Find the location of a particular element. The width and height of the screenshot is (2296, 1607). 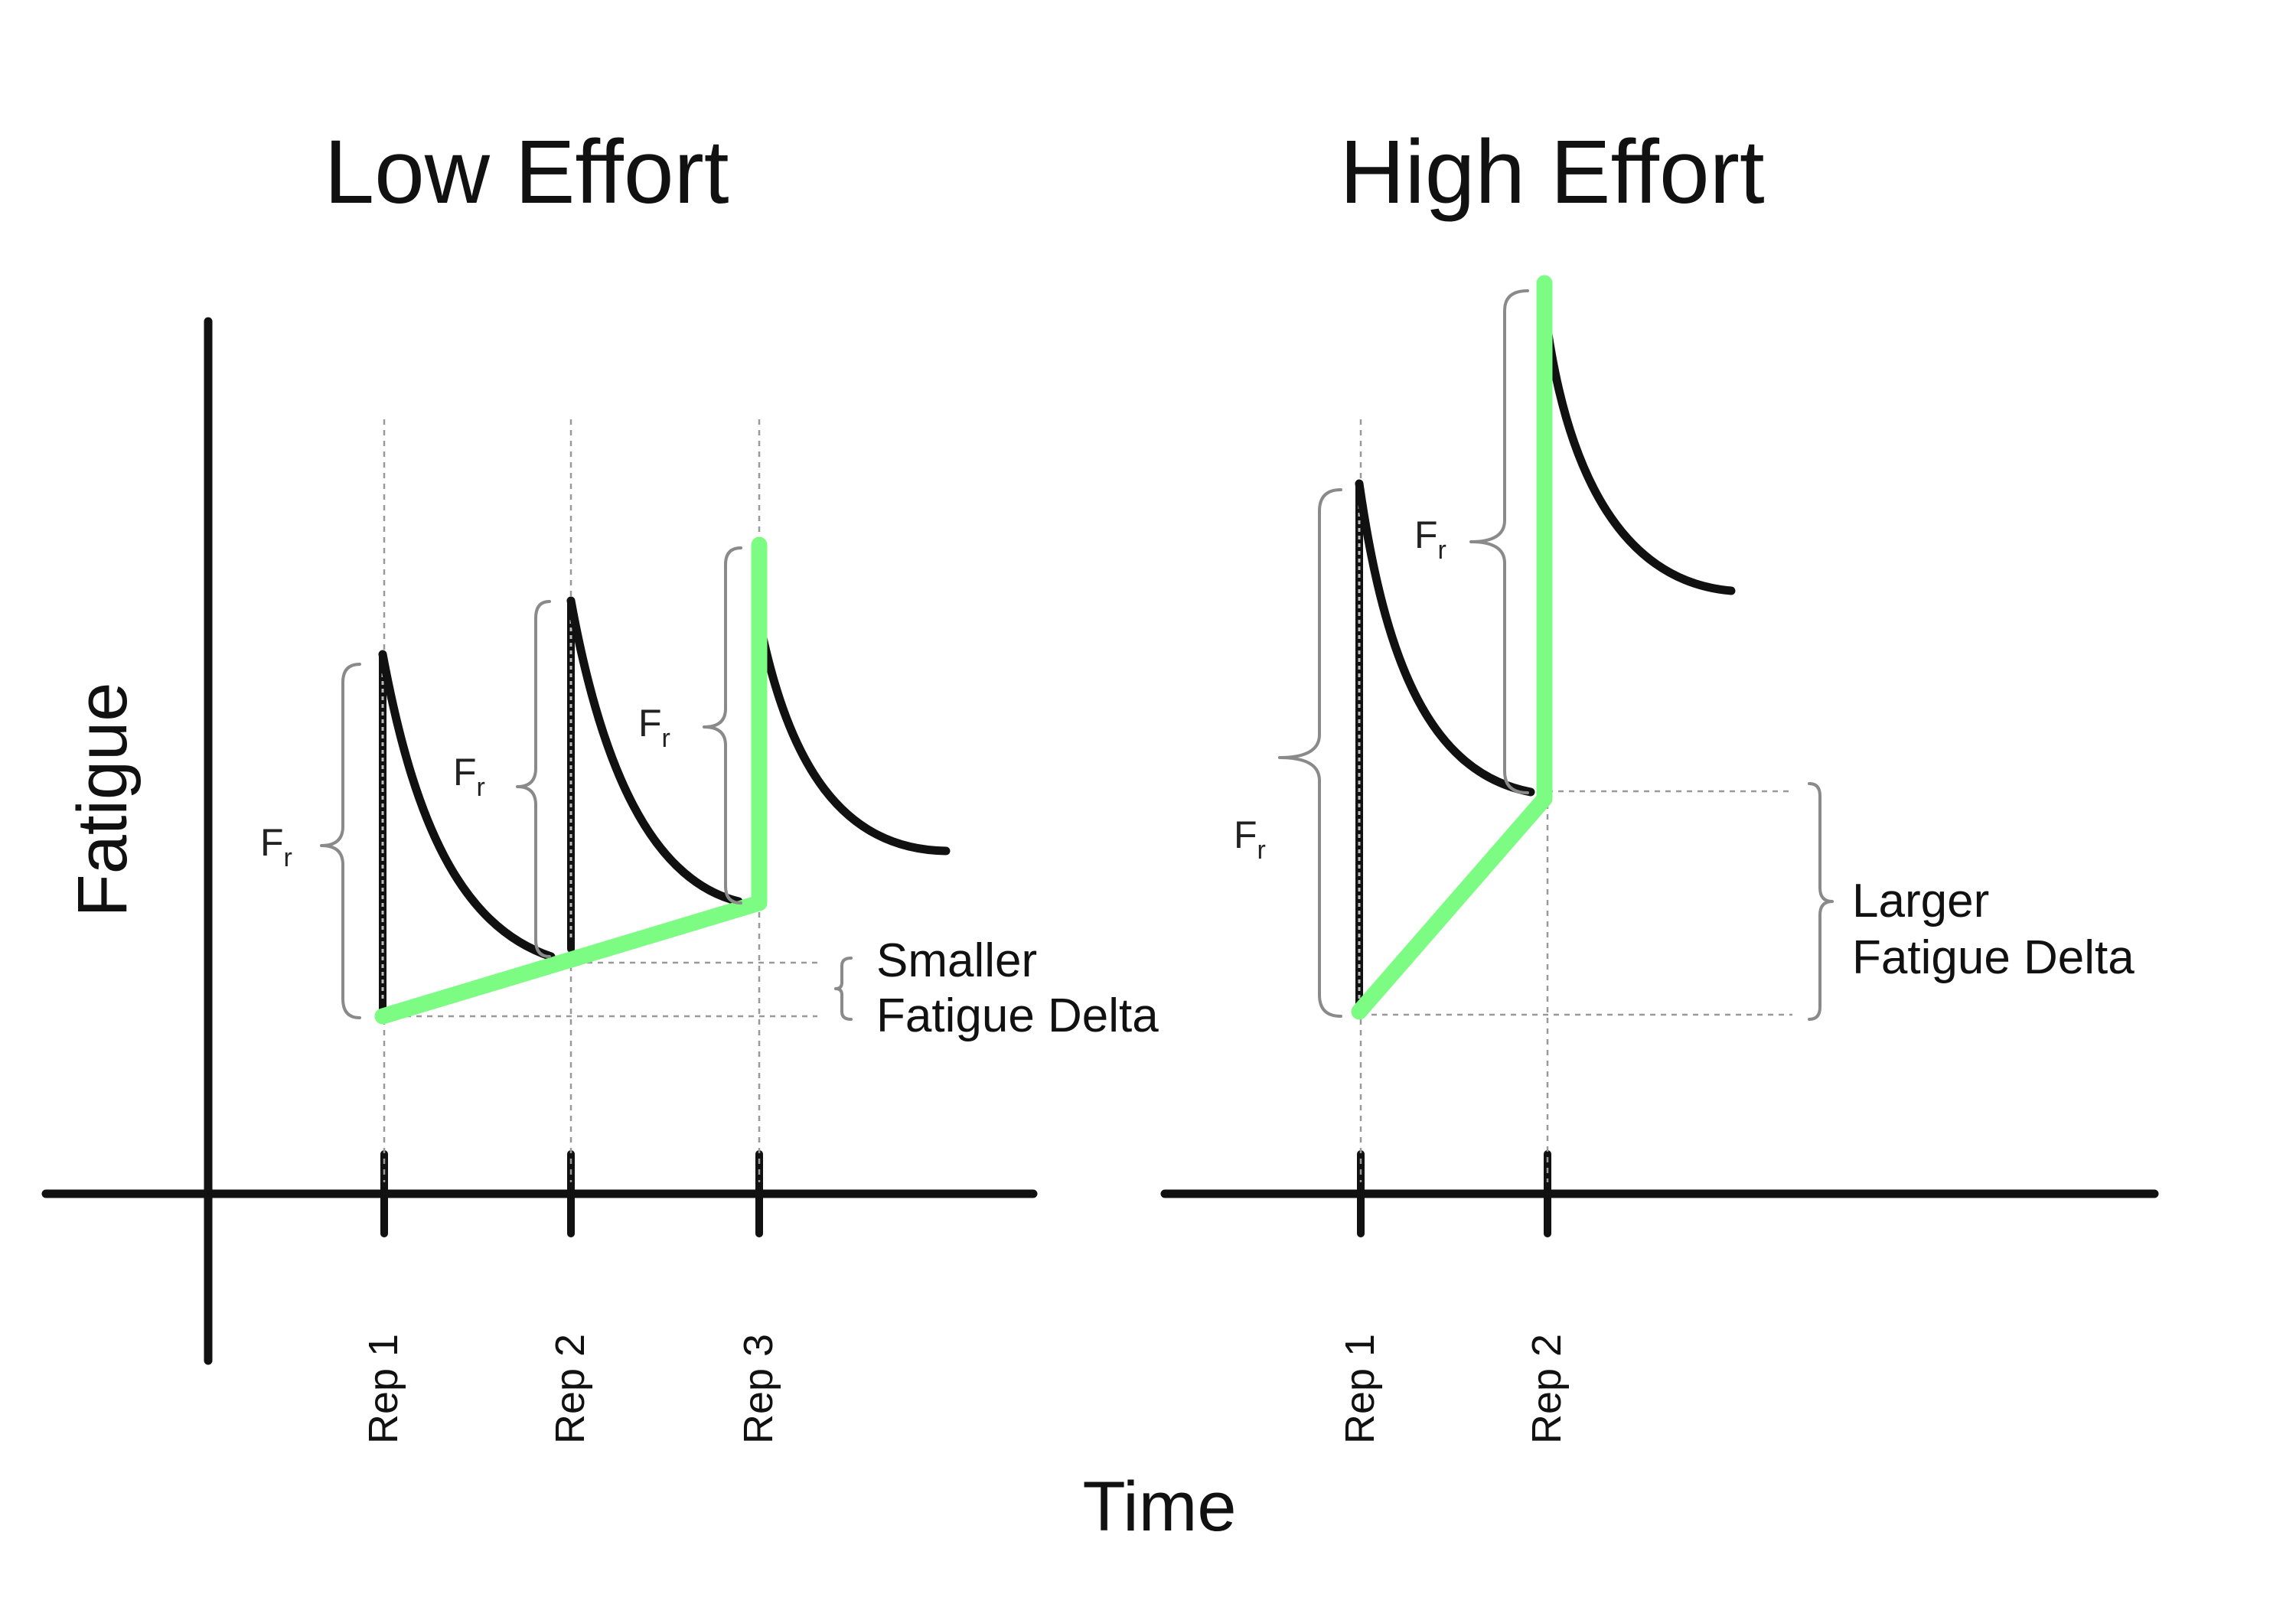

low-fr-label-rep3: Fr is located at coordinates (654, 728).